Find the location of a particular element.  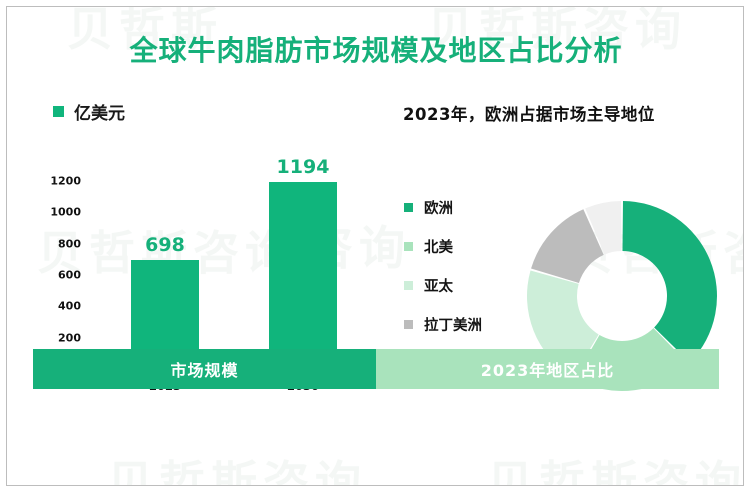

donut-chart-legend: 欧洲北美亚太拉丁美洲中东和非洲 is located at coordinates (450, 285).